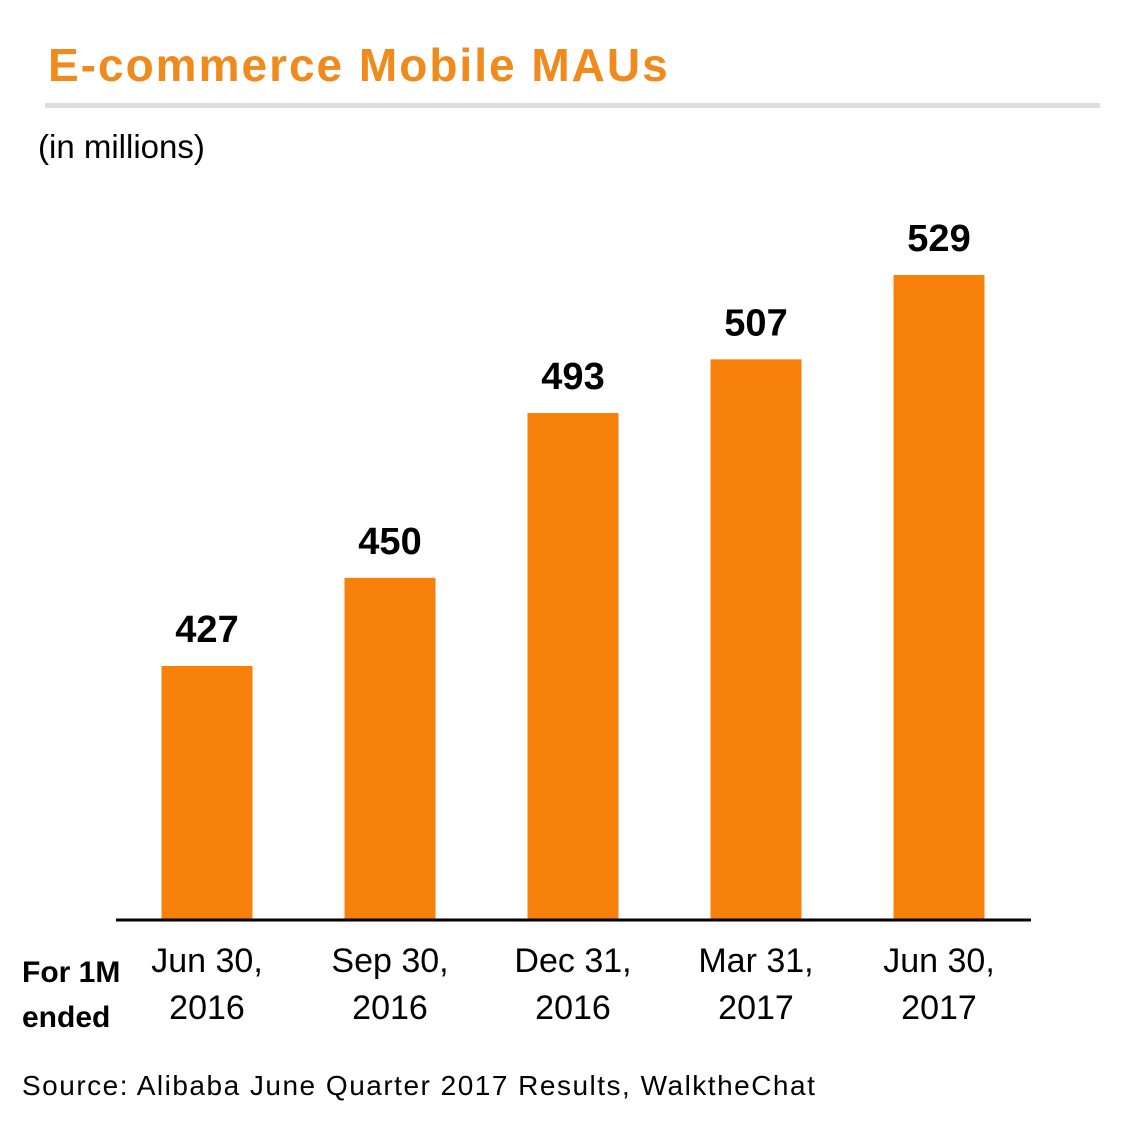 The image size is (1138, 1128). Describe the element at coordinates (755, 323) in the screenshot. I see `data-label-4: 507` at that location.